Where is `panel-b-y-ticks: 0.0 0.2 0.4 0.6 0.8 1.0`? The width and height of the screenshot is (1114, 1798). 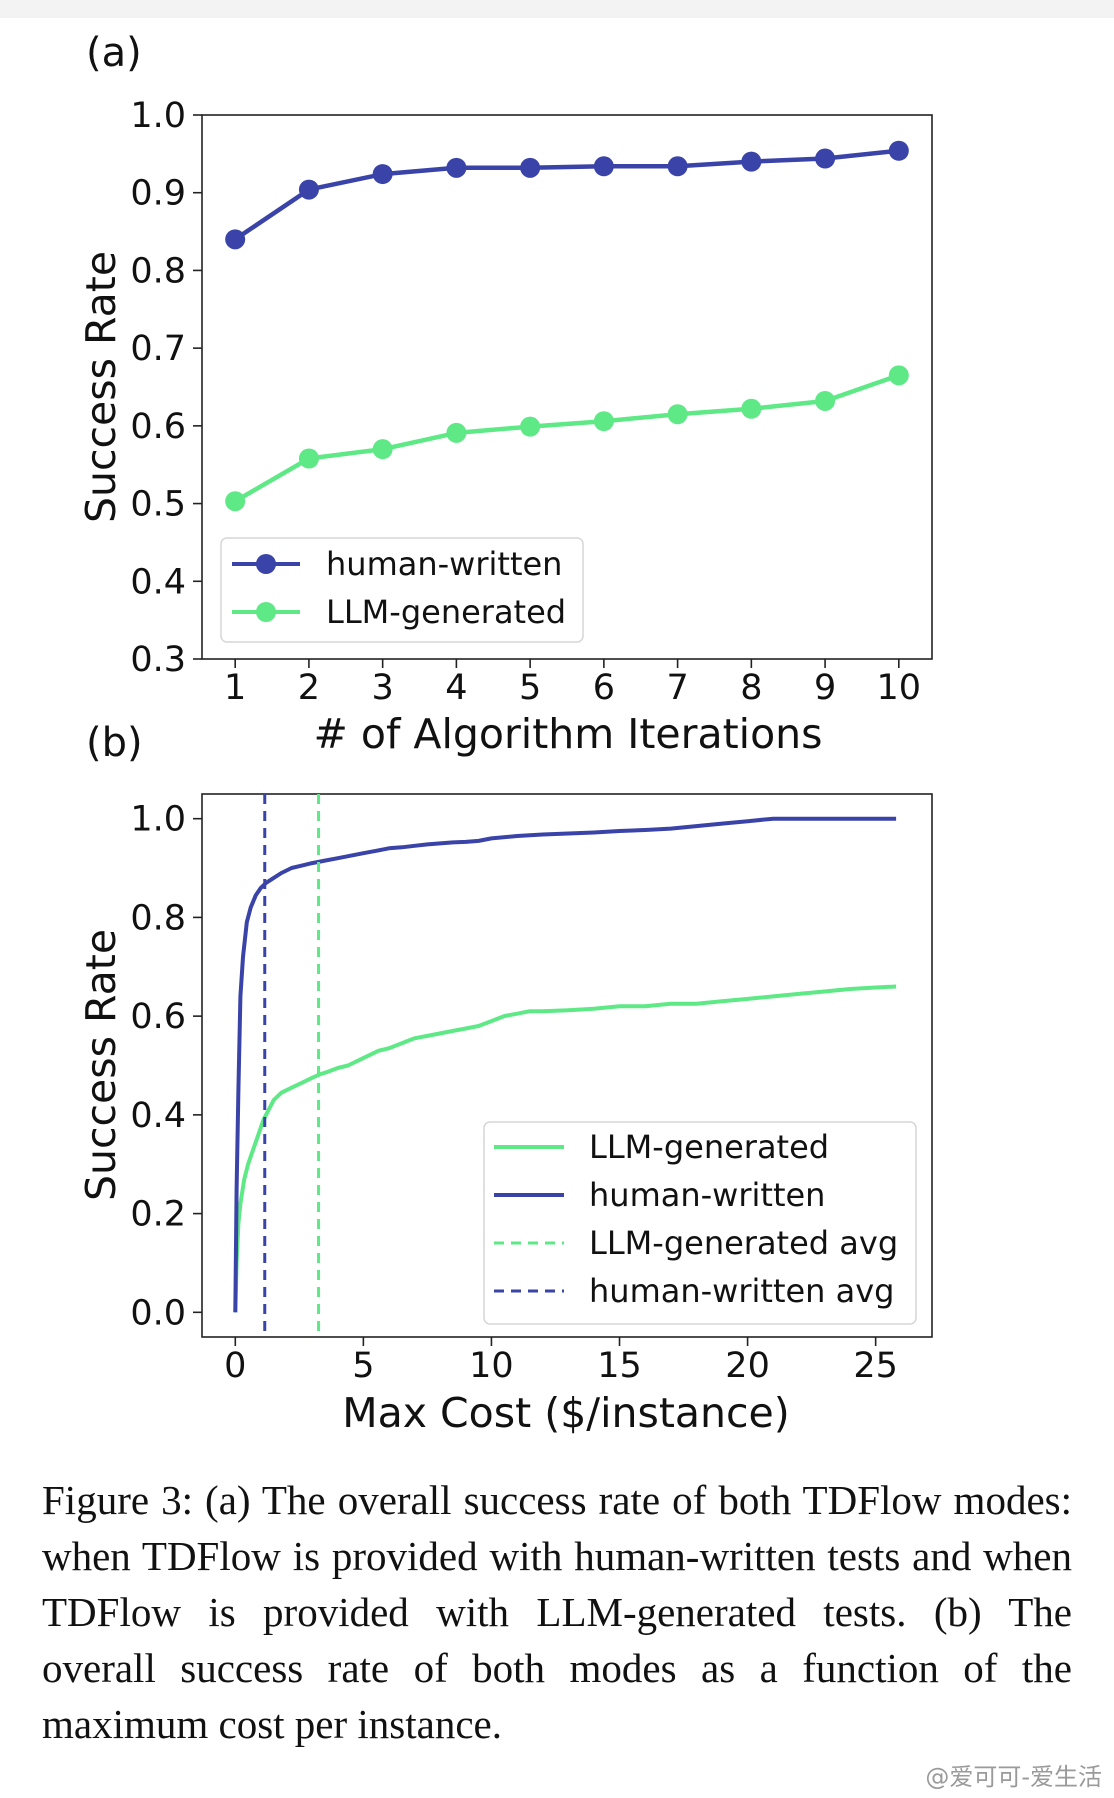
panel-b-y-ticks: 0.0 0.2 0.4 0.6 0.8 1.0 is located at coordinates (166, 1066).